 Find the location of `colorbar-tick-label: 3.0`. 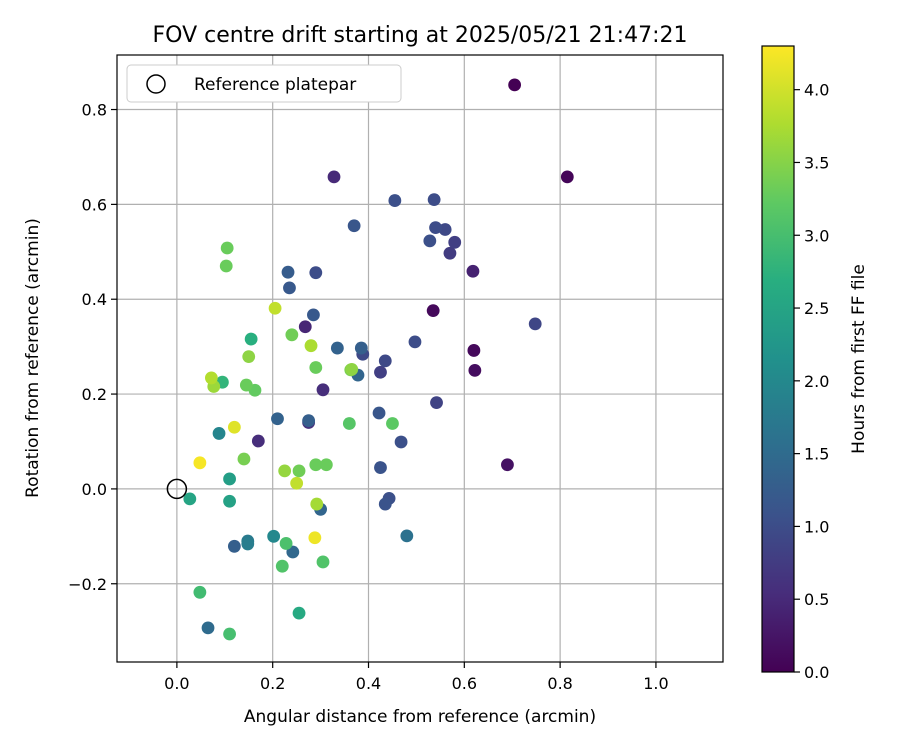

colorbar-tick-label: 3.0 is located at coordinates (816, 235).